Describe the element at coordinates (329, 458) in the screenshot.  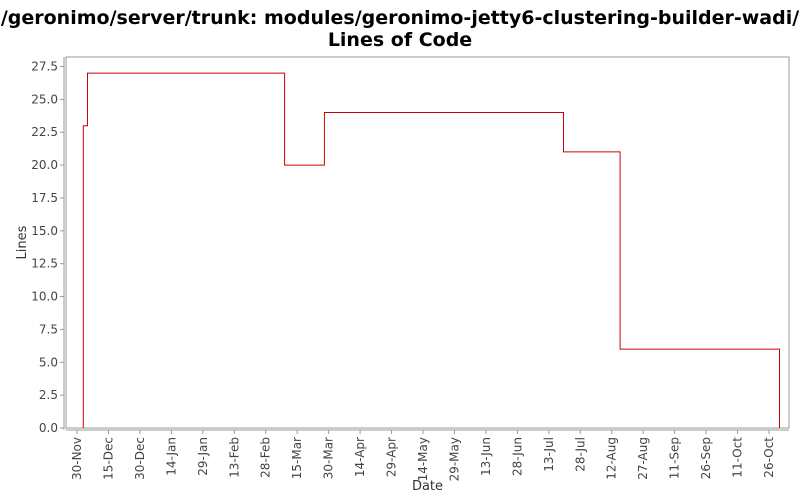
I see `x-tick-label: 30-Mar` at that location.